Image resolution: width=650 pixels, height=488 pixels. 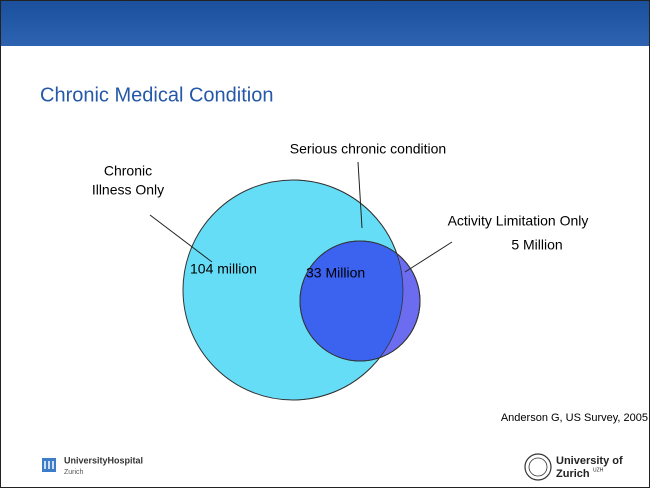 I want to click on venn-label: Chronic, so click(x=128, y=171).